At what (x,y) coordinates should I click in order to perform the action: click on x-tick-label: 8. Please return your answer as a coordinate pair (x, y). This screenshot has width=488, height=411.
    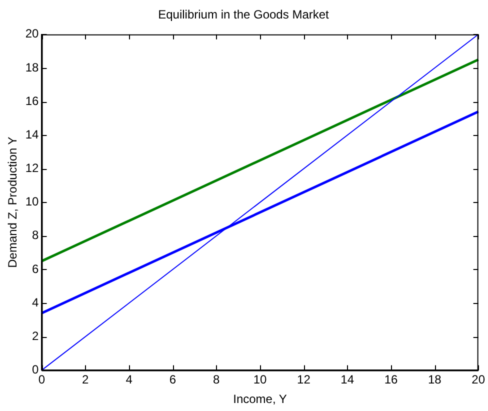
    Looking at the image, I should click on (216, 379).